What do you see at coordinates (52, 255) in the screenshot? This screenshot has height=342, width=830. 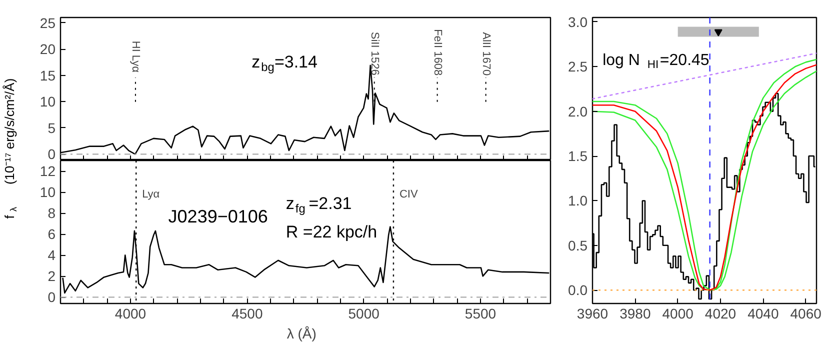 I see `y-tick-label: 4` at bounding box center [52, 255].